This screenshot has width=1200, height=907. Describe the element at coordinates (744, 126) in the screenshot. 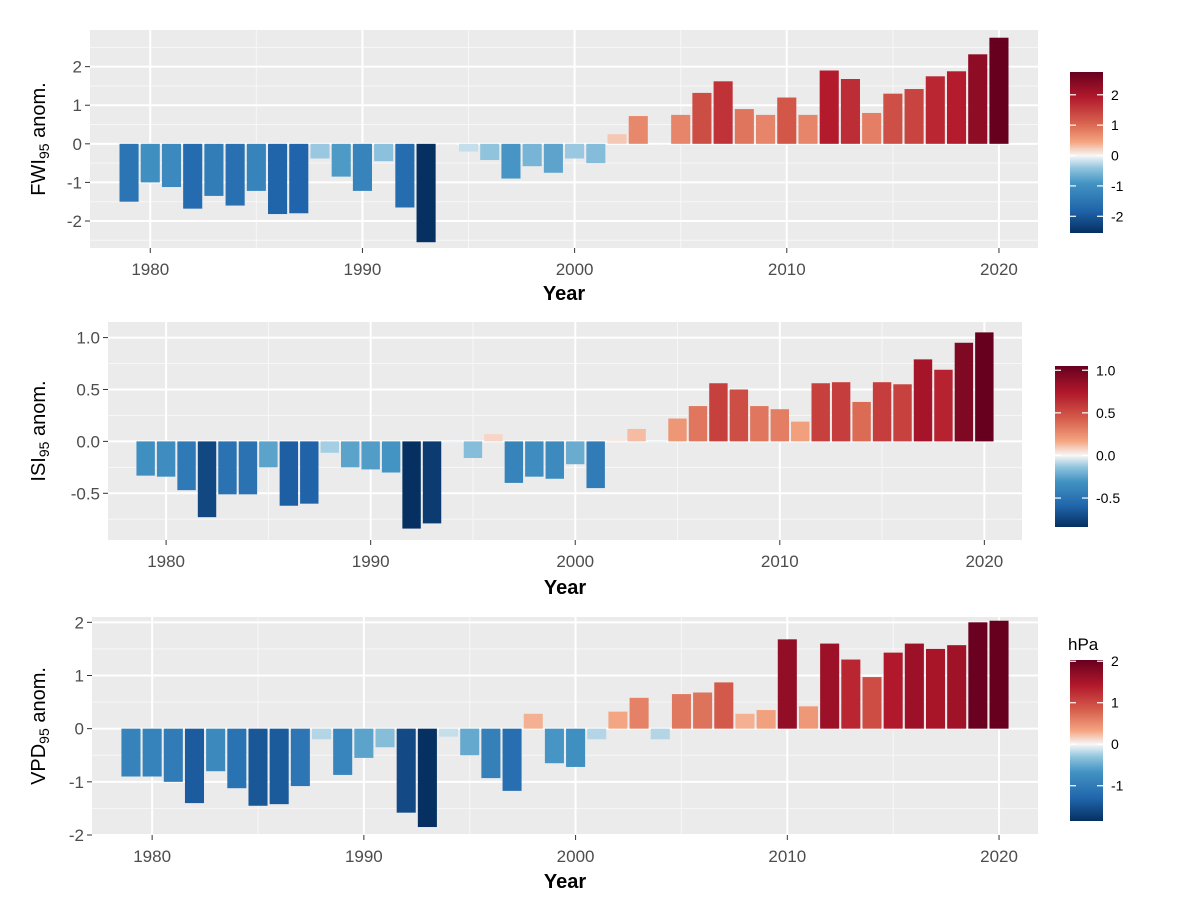

I see `bar-2008` at that location.